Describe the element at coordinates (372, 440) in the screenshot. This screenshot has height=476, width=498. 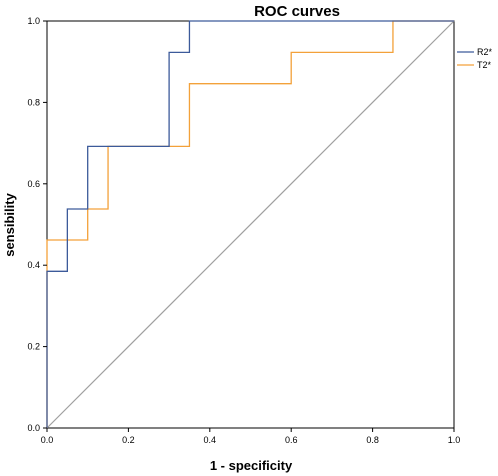
I see `x-tick-label: 0.8` at that location.